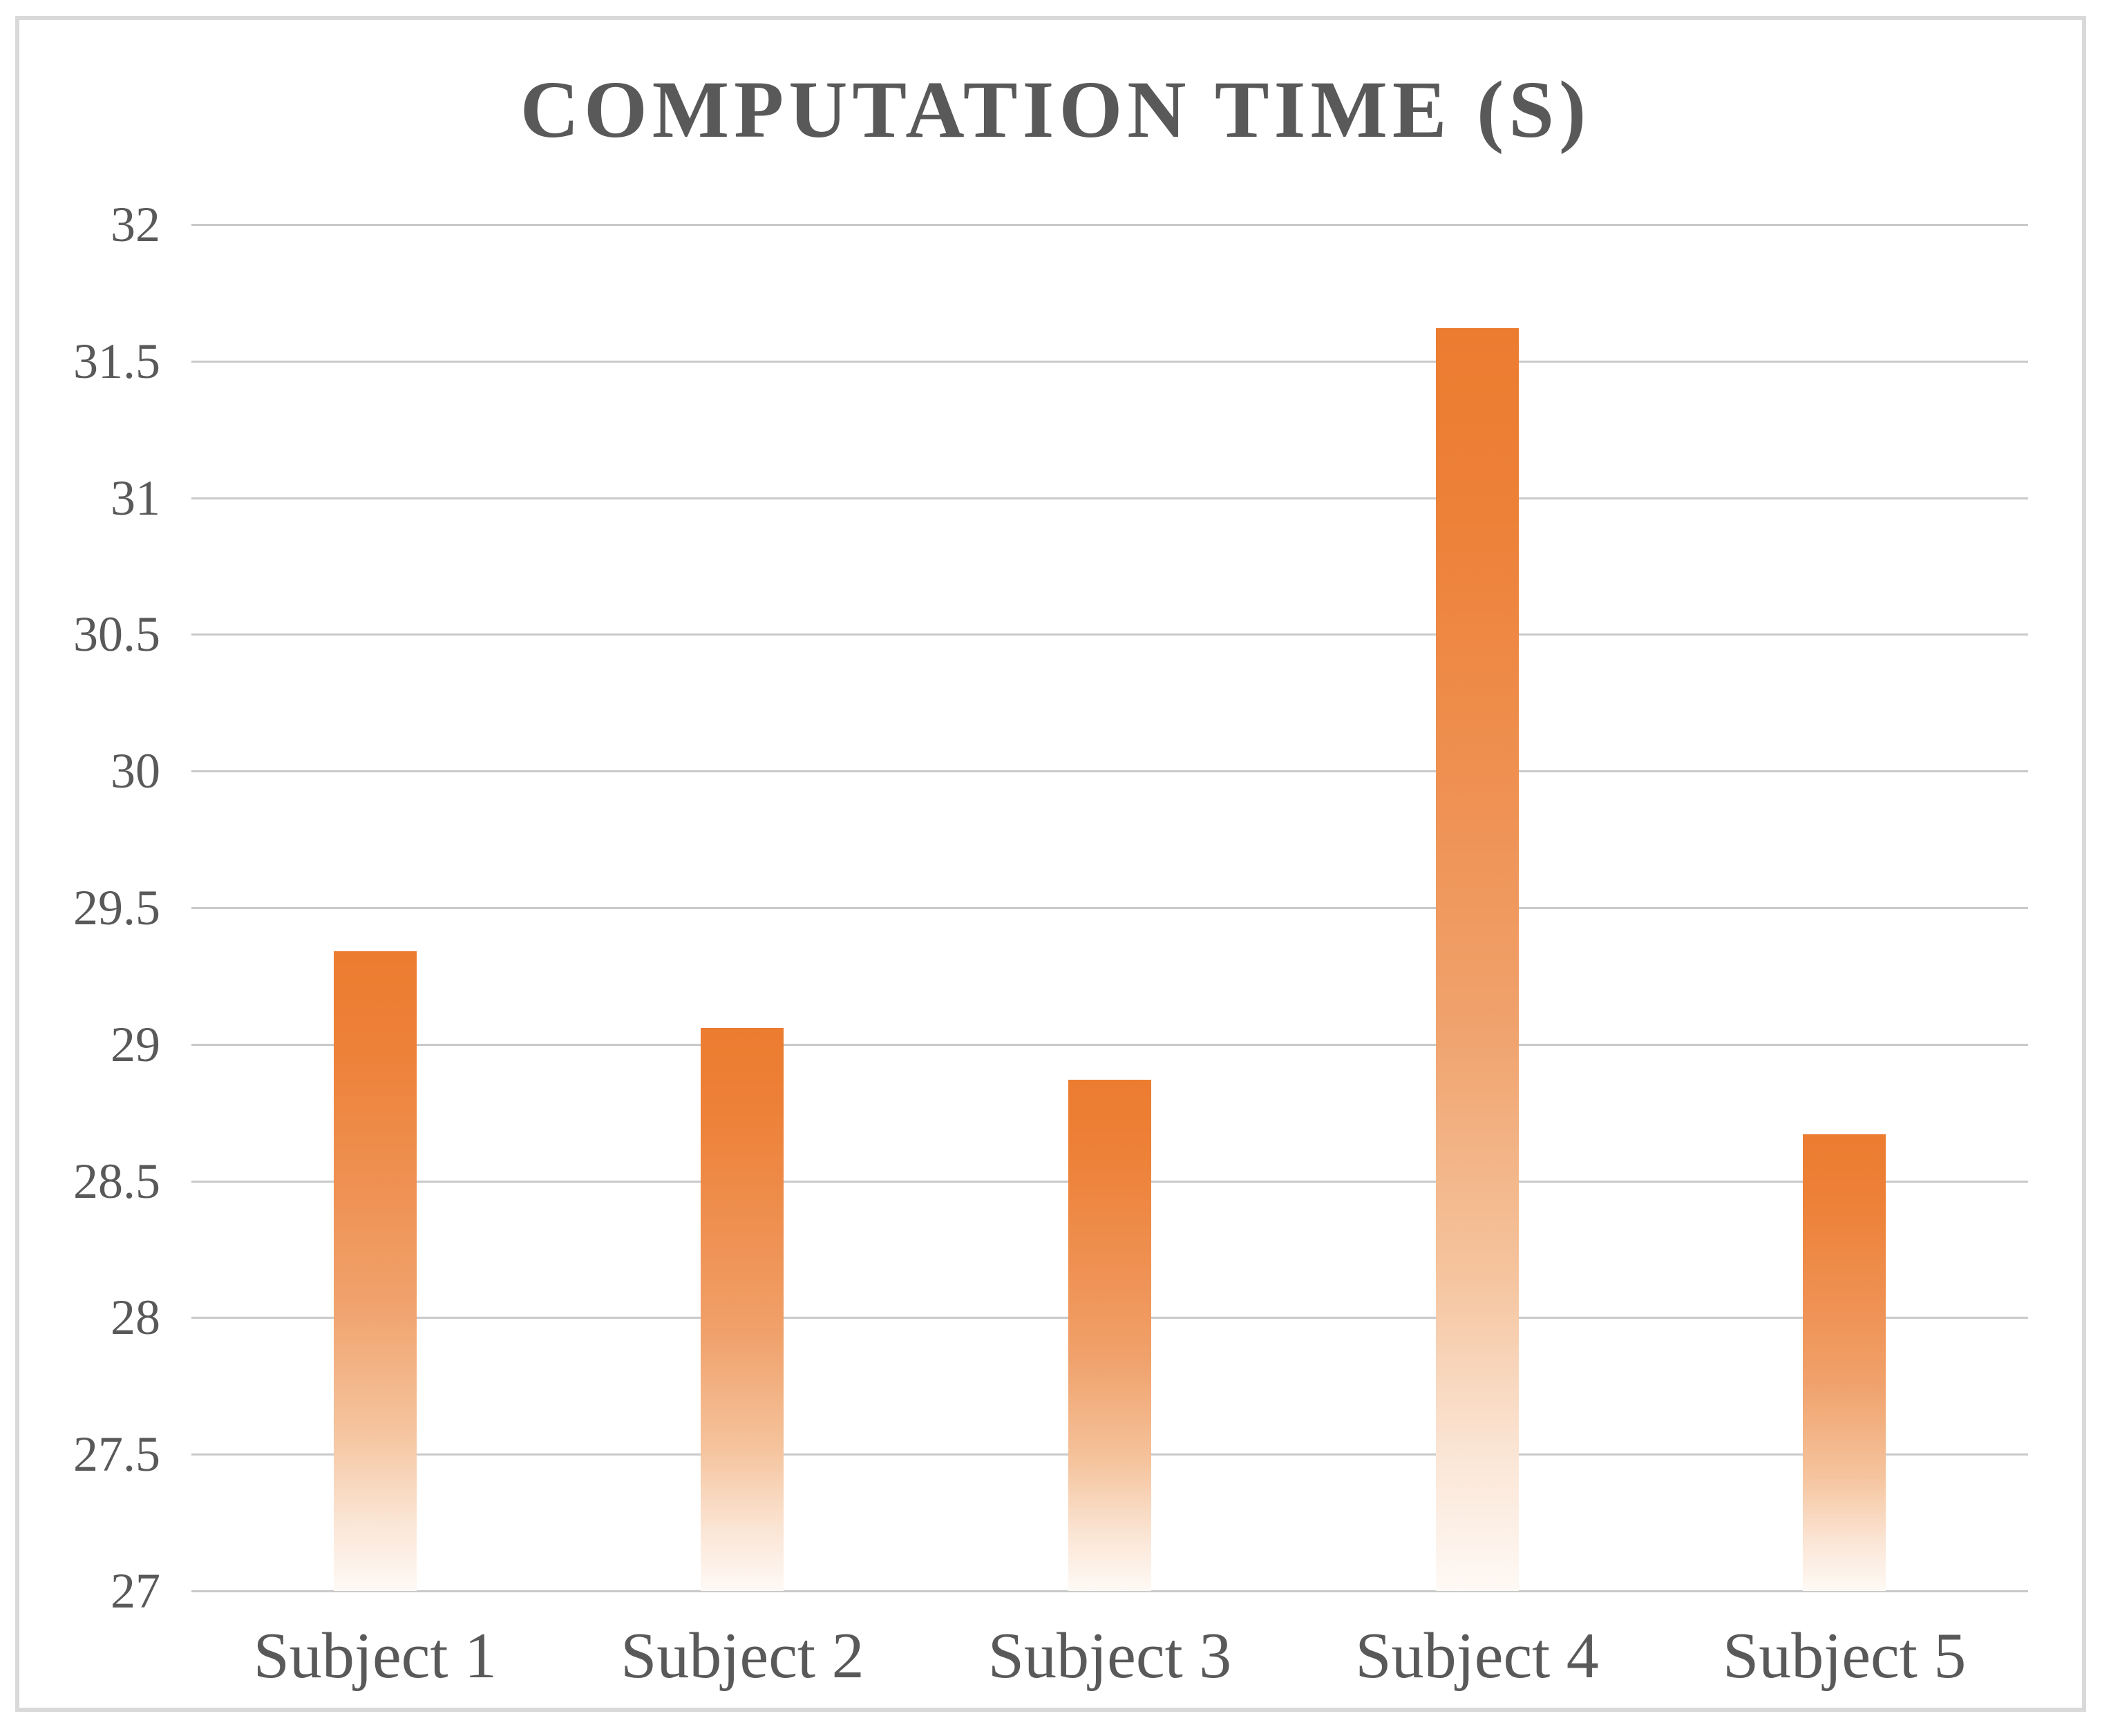  What do you see at coordinates (116, 634) in the screenshot?
I see `y-tick-label: 30.5` at bounding box center [116, 634].